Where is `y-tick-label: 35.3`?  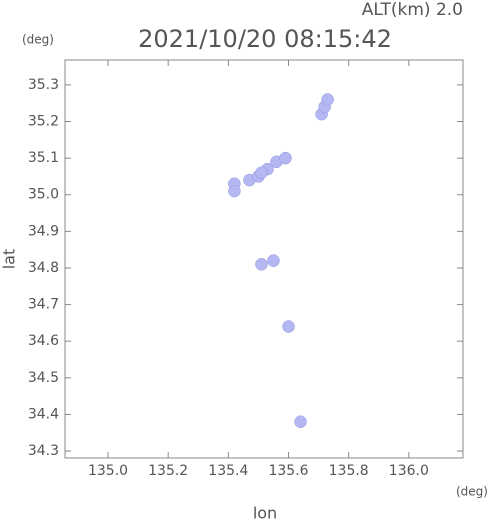
y-tick-label: 35.3 is located at coordinates (43, 85).